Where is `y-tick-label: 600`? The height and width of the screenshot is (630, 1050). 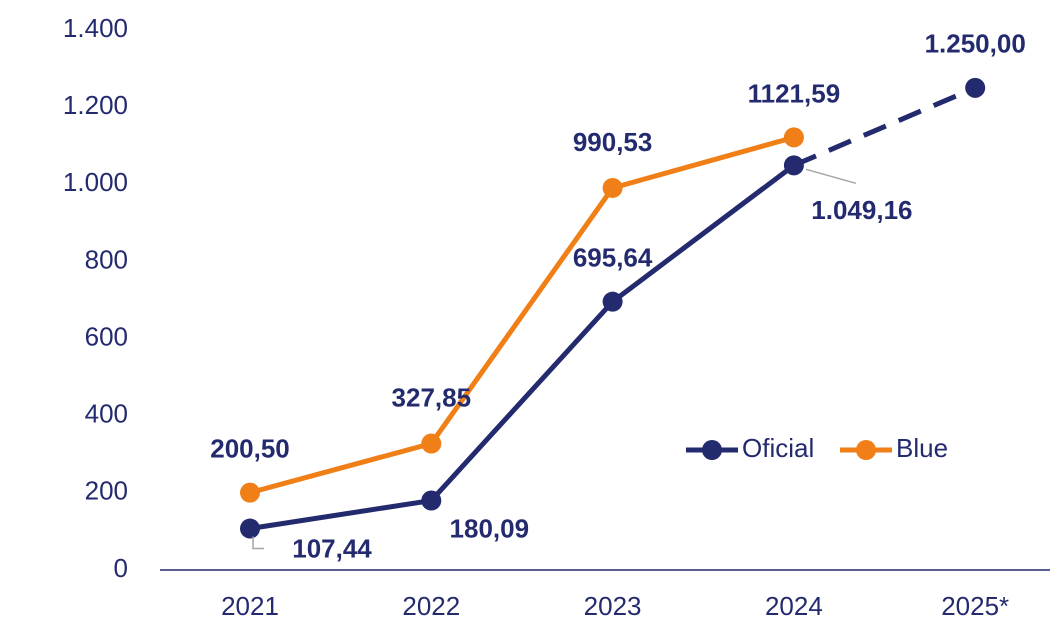
y-tick-label: 600 is located at coordinates (106, 336).